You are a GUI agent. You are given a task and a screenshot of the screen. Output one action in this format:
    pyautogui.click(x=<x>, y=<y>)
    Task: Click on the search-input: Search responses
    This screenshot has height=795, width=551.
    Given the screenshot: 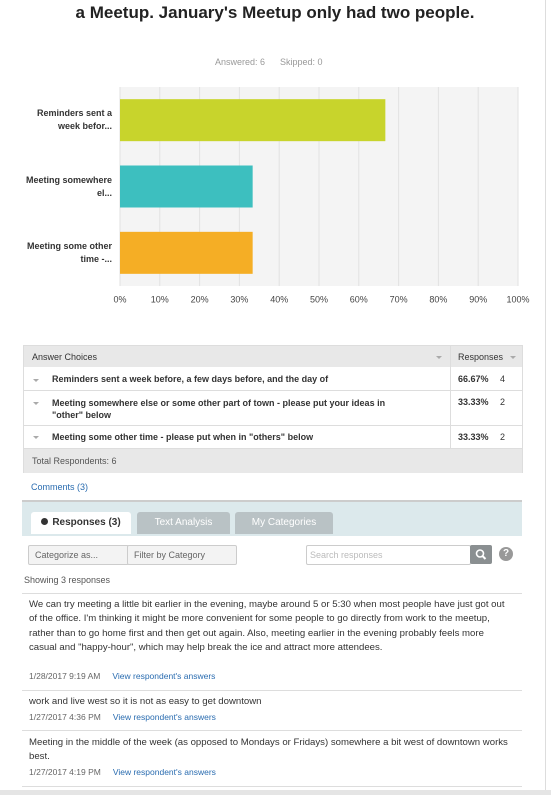 What is the action you would take?
    pyautogui.click(x=388, y=555)
    